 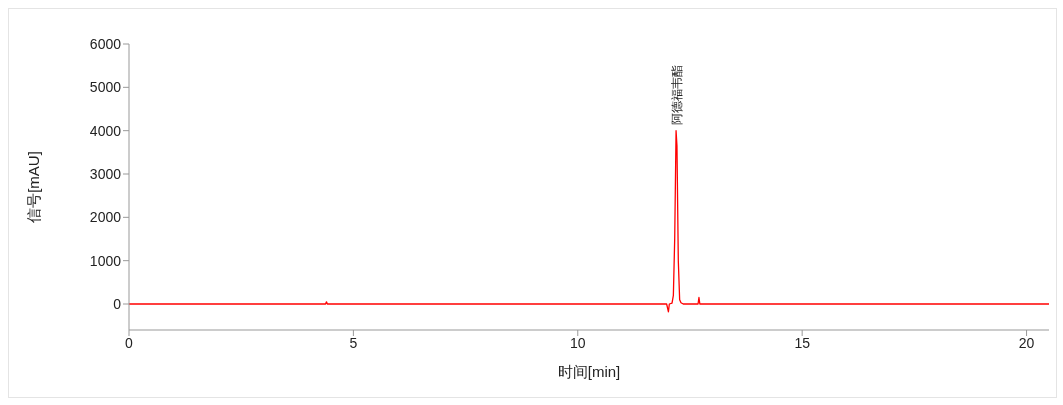 What do you see at coordinates (802, 342) in the screenshot?
I see `x-tick-label: 15` at bounding box center [802, 342].